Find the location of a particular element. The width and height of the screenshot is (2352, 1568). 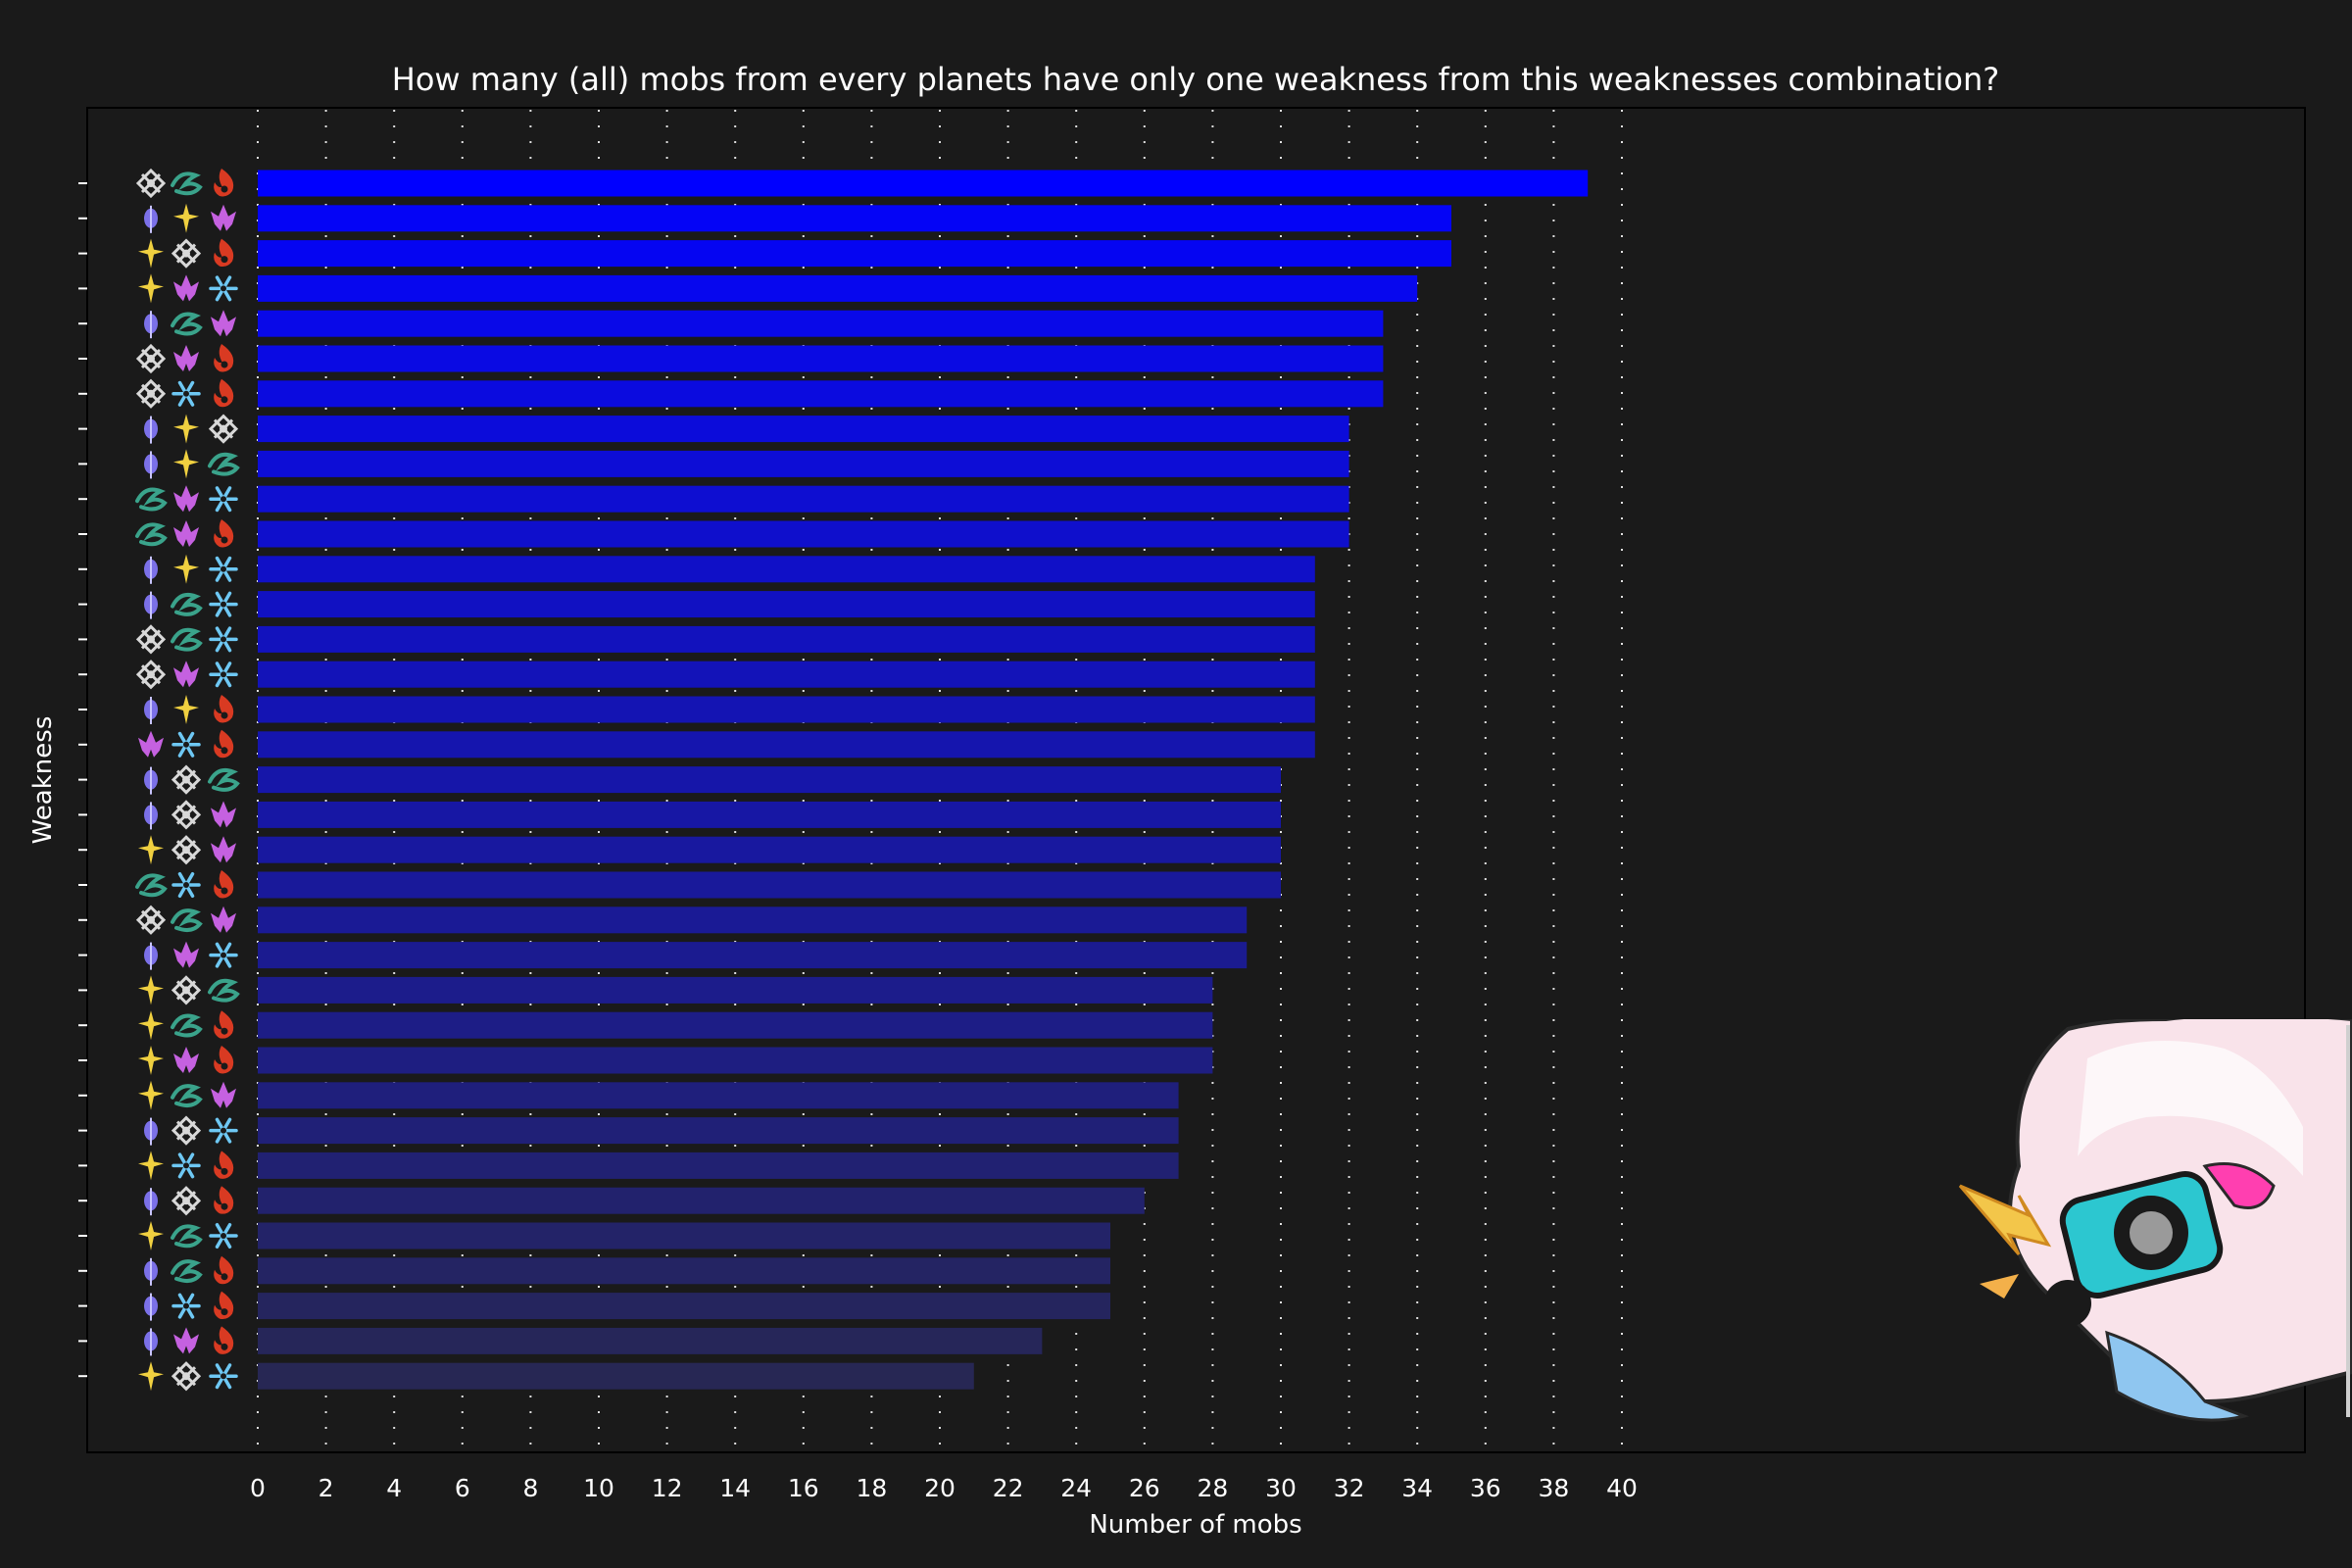

flash-burst-icon is located at coordinates (2005, 1220).